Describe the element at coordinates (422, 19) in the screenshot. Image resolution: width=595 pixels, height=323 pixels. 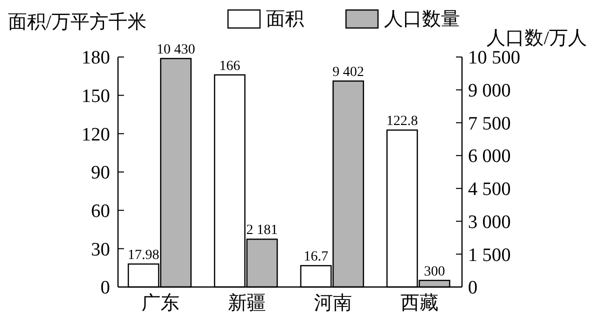
I see `legend-label: 人口数量` at that location.